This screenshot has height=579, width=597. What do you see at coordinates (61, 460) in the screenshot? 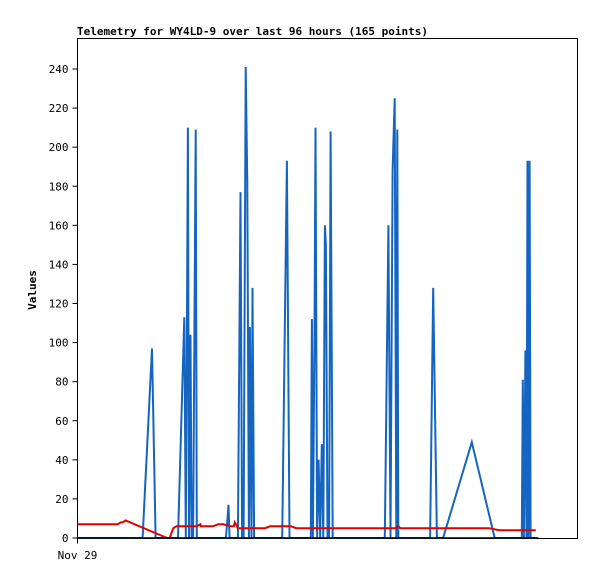
I see `y-tick-label: 40` at bounding box center [61, 460].